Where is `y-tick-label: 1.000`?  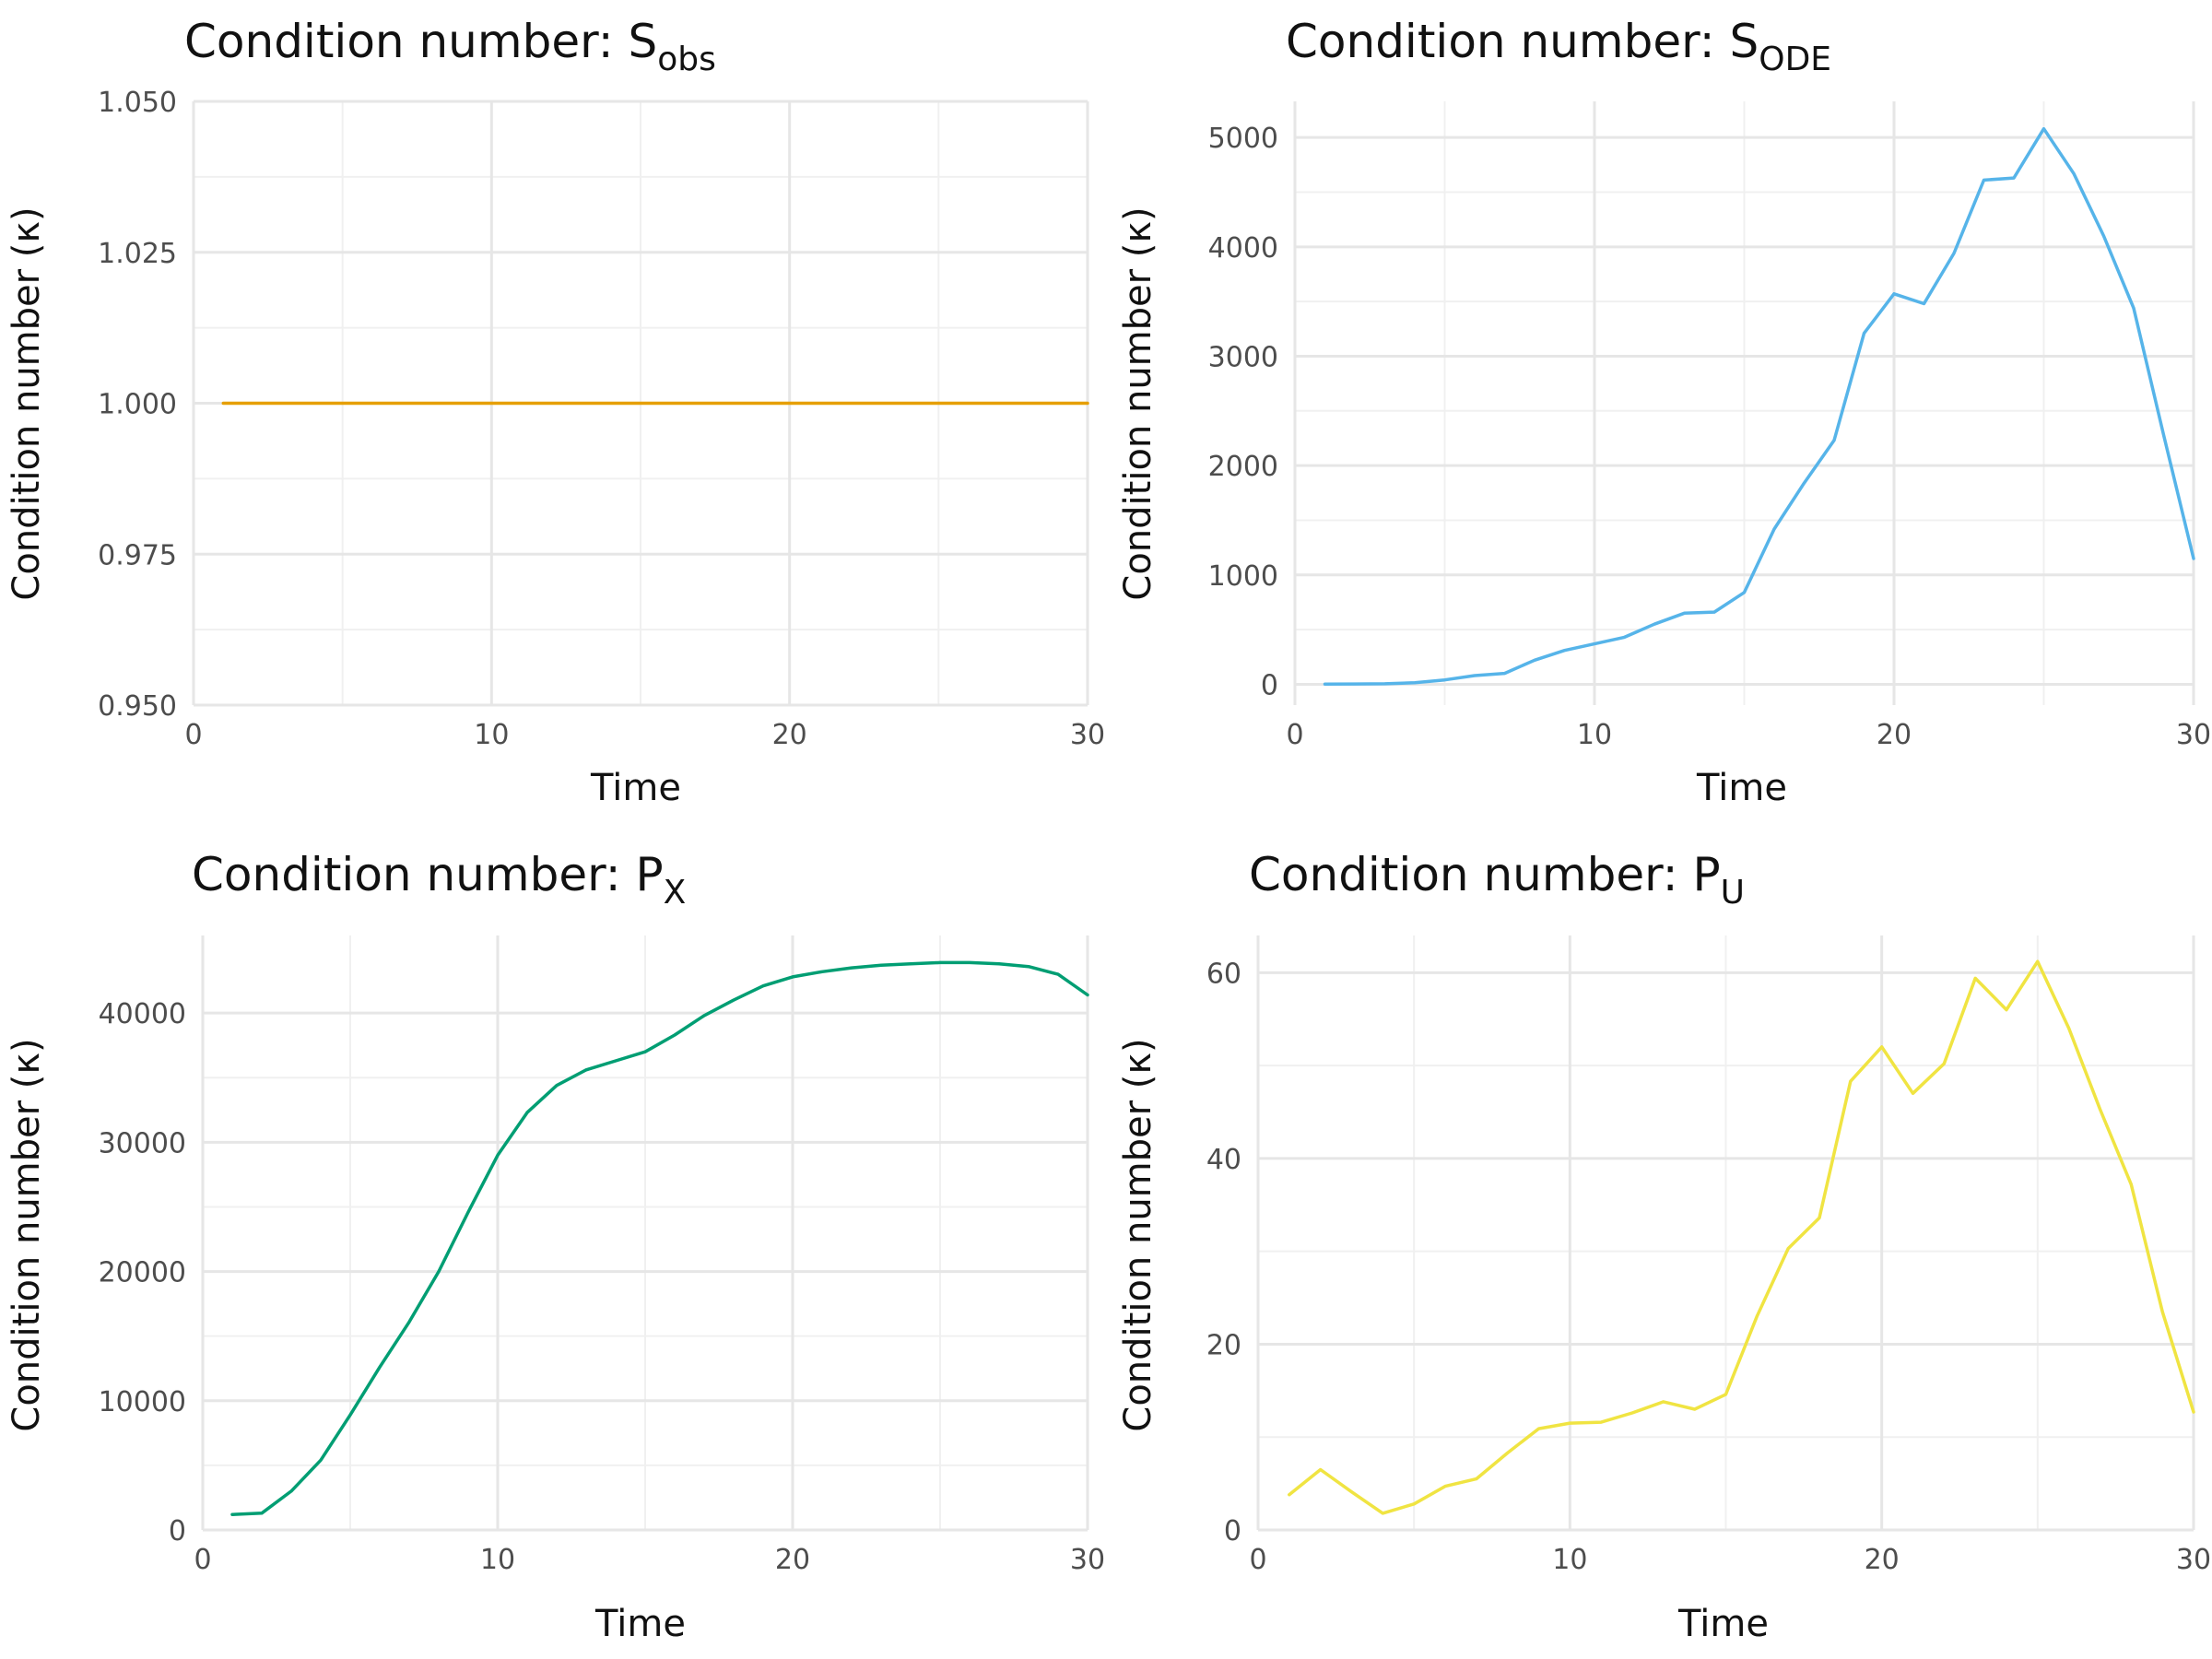
y-tick-label: 1.000 is located at coordinates (137, 405).